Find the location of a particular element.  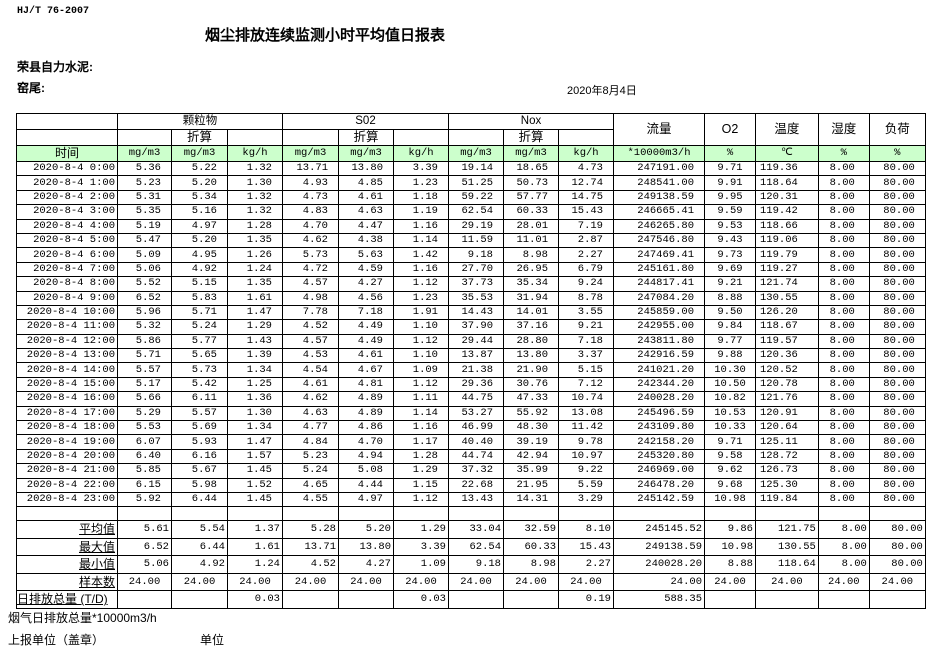

value-cell: 55.92 is located at coordinates (531, 413).